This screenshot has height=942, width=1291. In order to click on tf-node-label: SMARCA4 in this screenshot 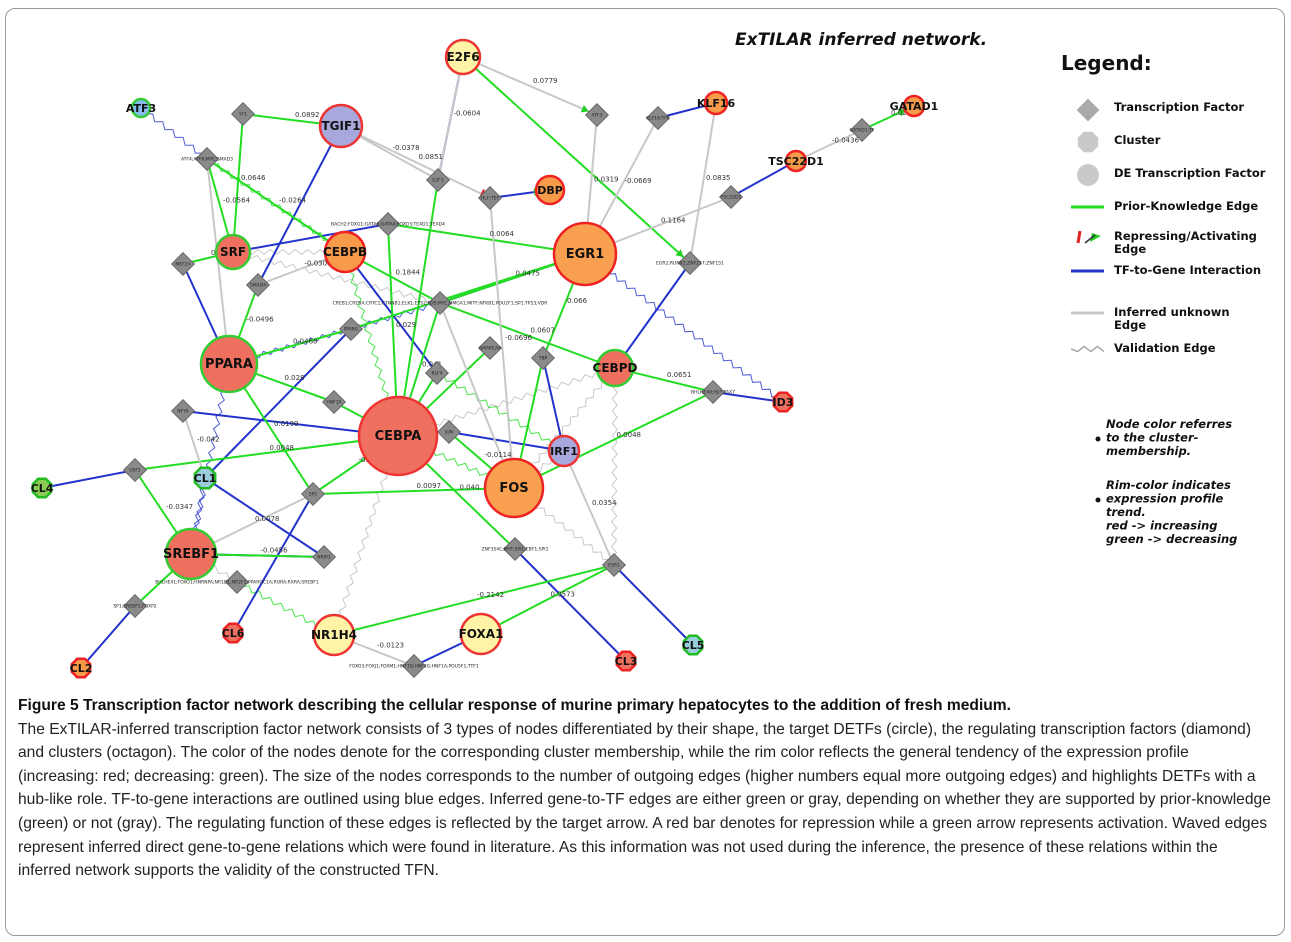, I will do `click(490, 349)`.